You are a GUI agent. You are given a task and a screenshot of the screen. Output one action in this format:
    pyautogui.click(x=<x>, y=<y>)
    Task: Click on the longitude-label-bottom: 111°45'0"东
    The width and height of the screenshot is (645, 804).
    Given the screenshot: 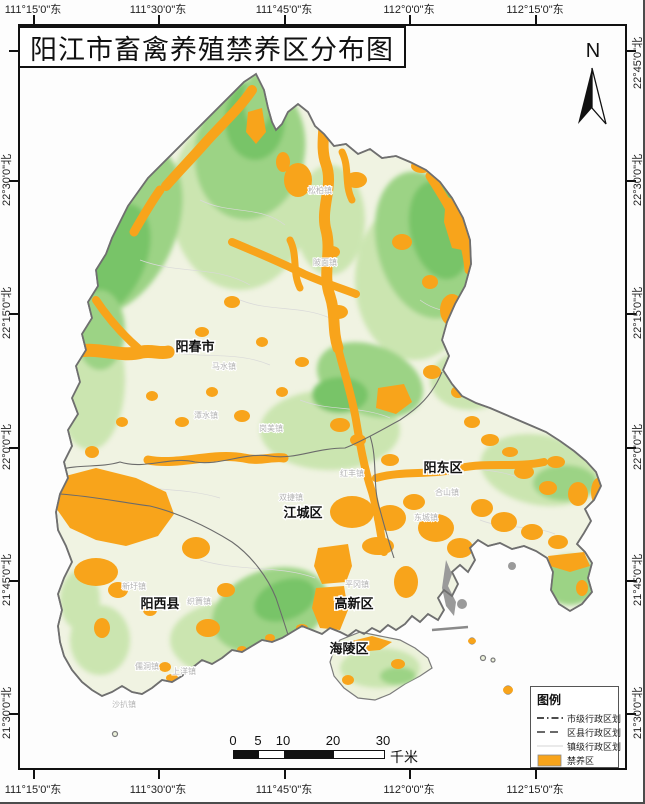 What is the action you would take?
    pyautogui.click(x=284, y=790)
    